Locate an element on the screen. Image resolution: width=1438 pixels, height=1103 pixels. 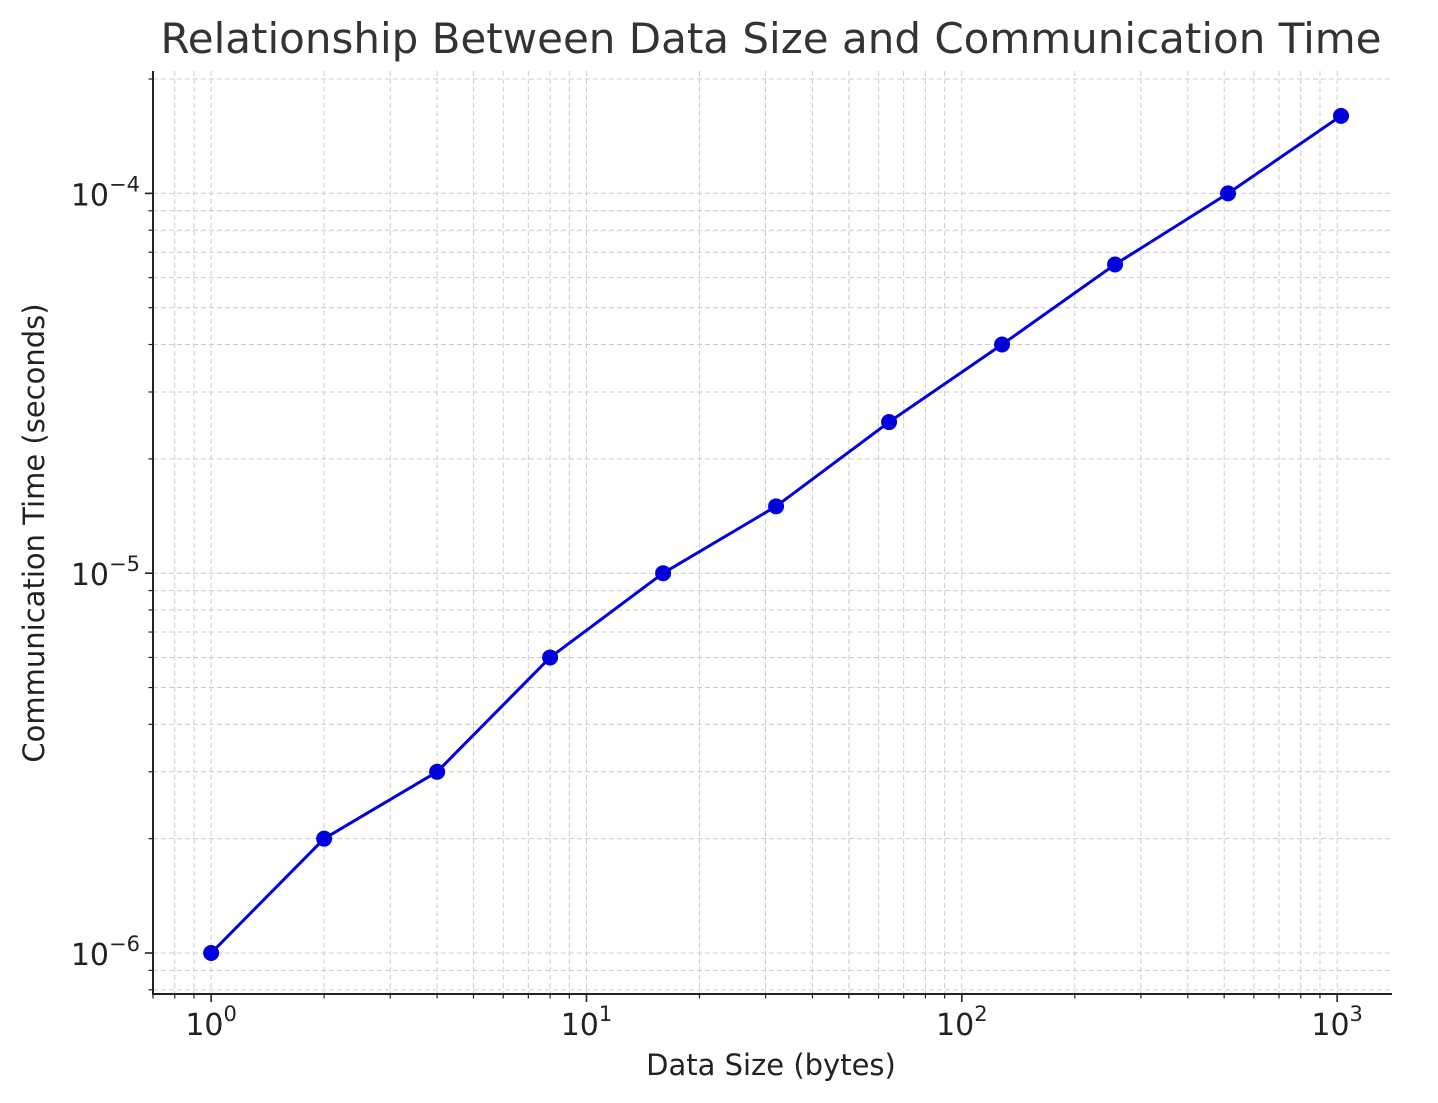
x-tick-label: 10² is located at coordinates (962, 1022).